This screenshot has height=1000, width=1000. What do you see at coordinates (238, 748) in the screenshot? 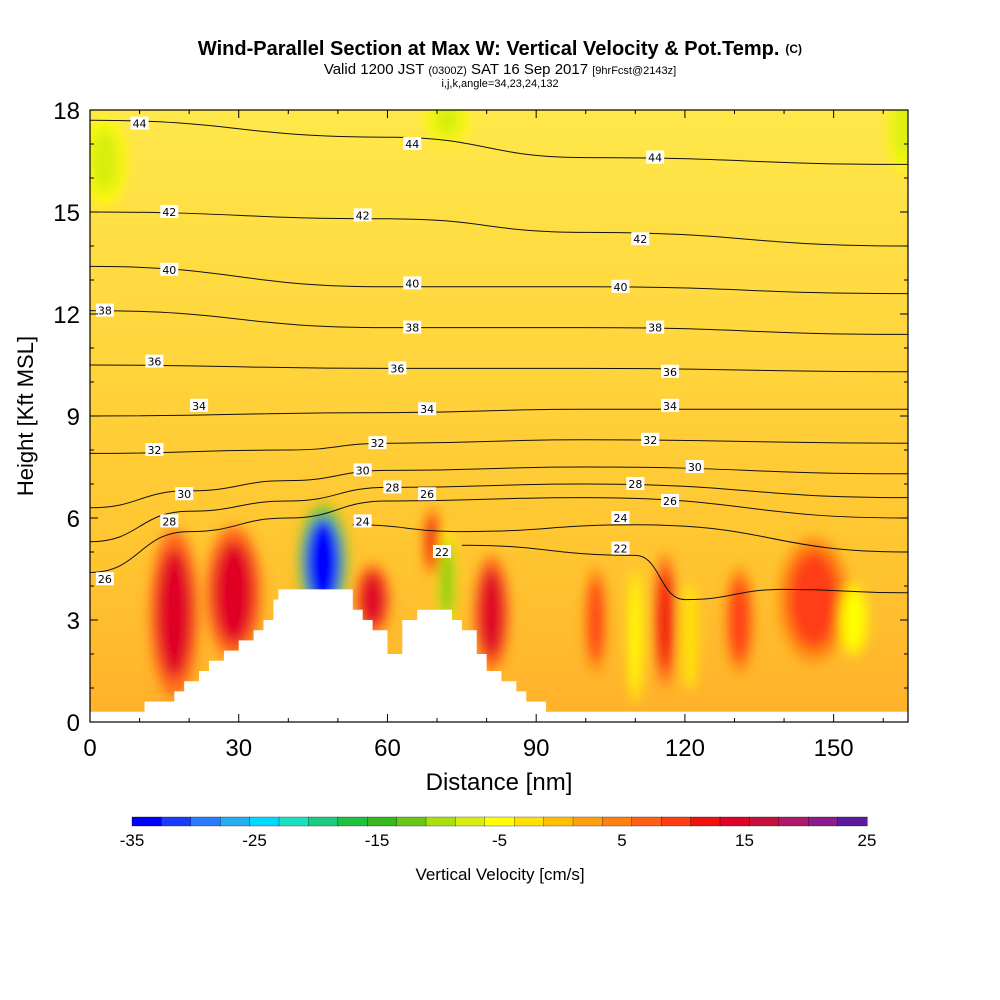
I see `x-tick-label: 30` at bounding box center [238, 748].